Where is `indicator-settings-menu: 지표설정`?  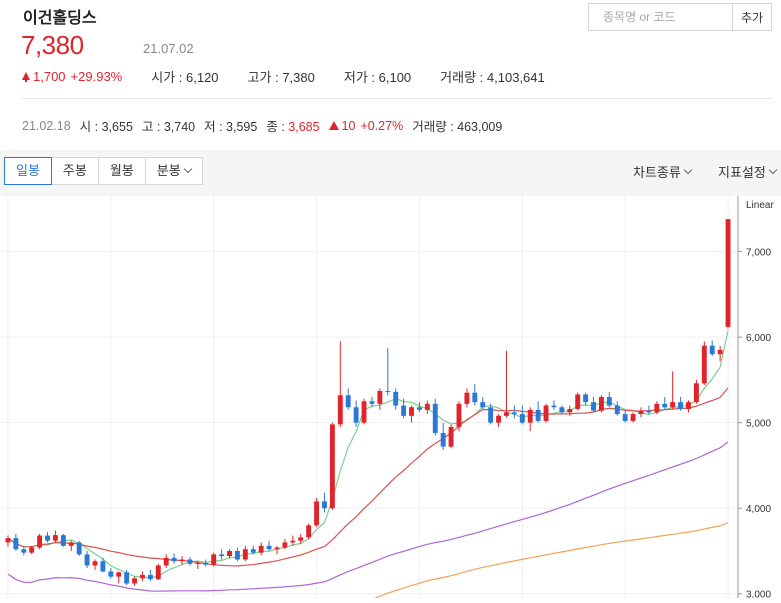
indicator-settings-menu: 지표설정 is located at coordinates (748, 171).